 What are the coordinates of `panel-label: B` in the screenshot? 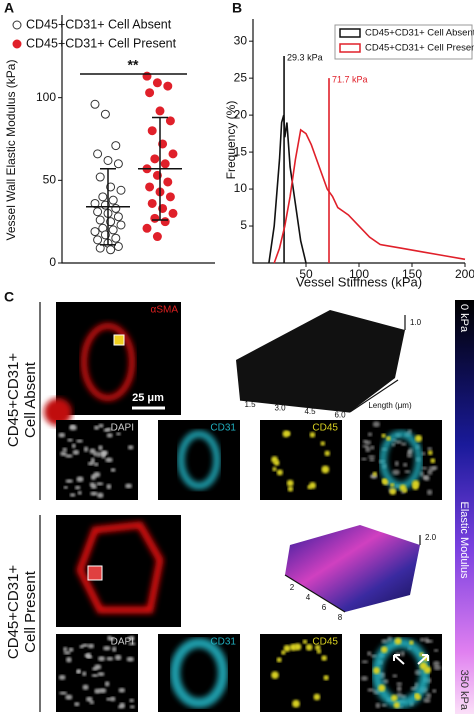 It's located at (237, 8).